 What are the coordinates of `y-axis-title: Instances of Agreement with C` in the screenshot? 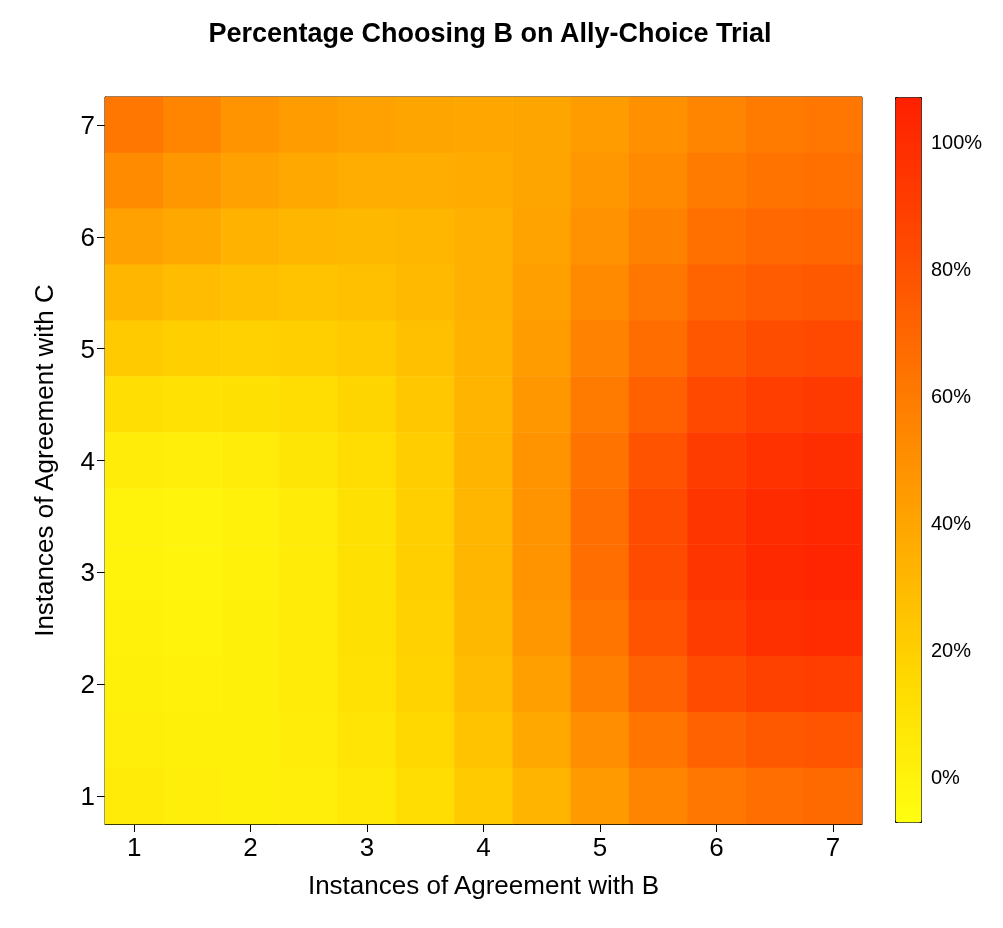 It's located at (44, 460).